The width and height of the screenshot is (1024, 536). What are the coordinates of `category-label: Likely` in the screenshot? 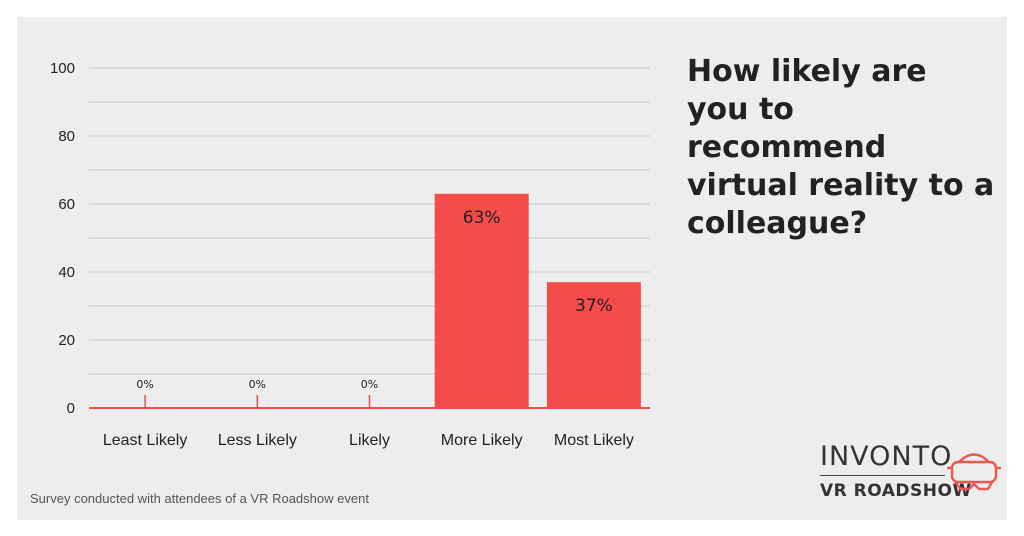 It's located at (369, 440).